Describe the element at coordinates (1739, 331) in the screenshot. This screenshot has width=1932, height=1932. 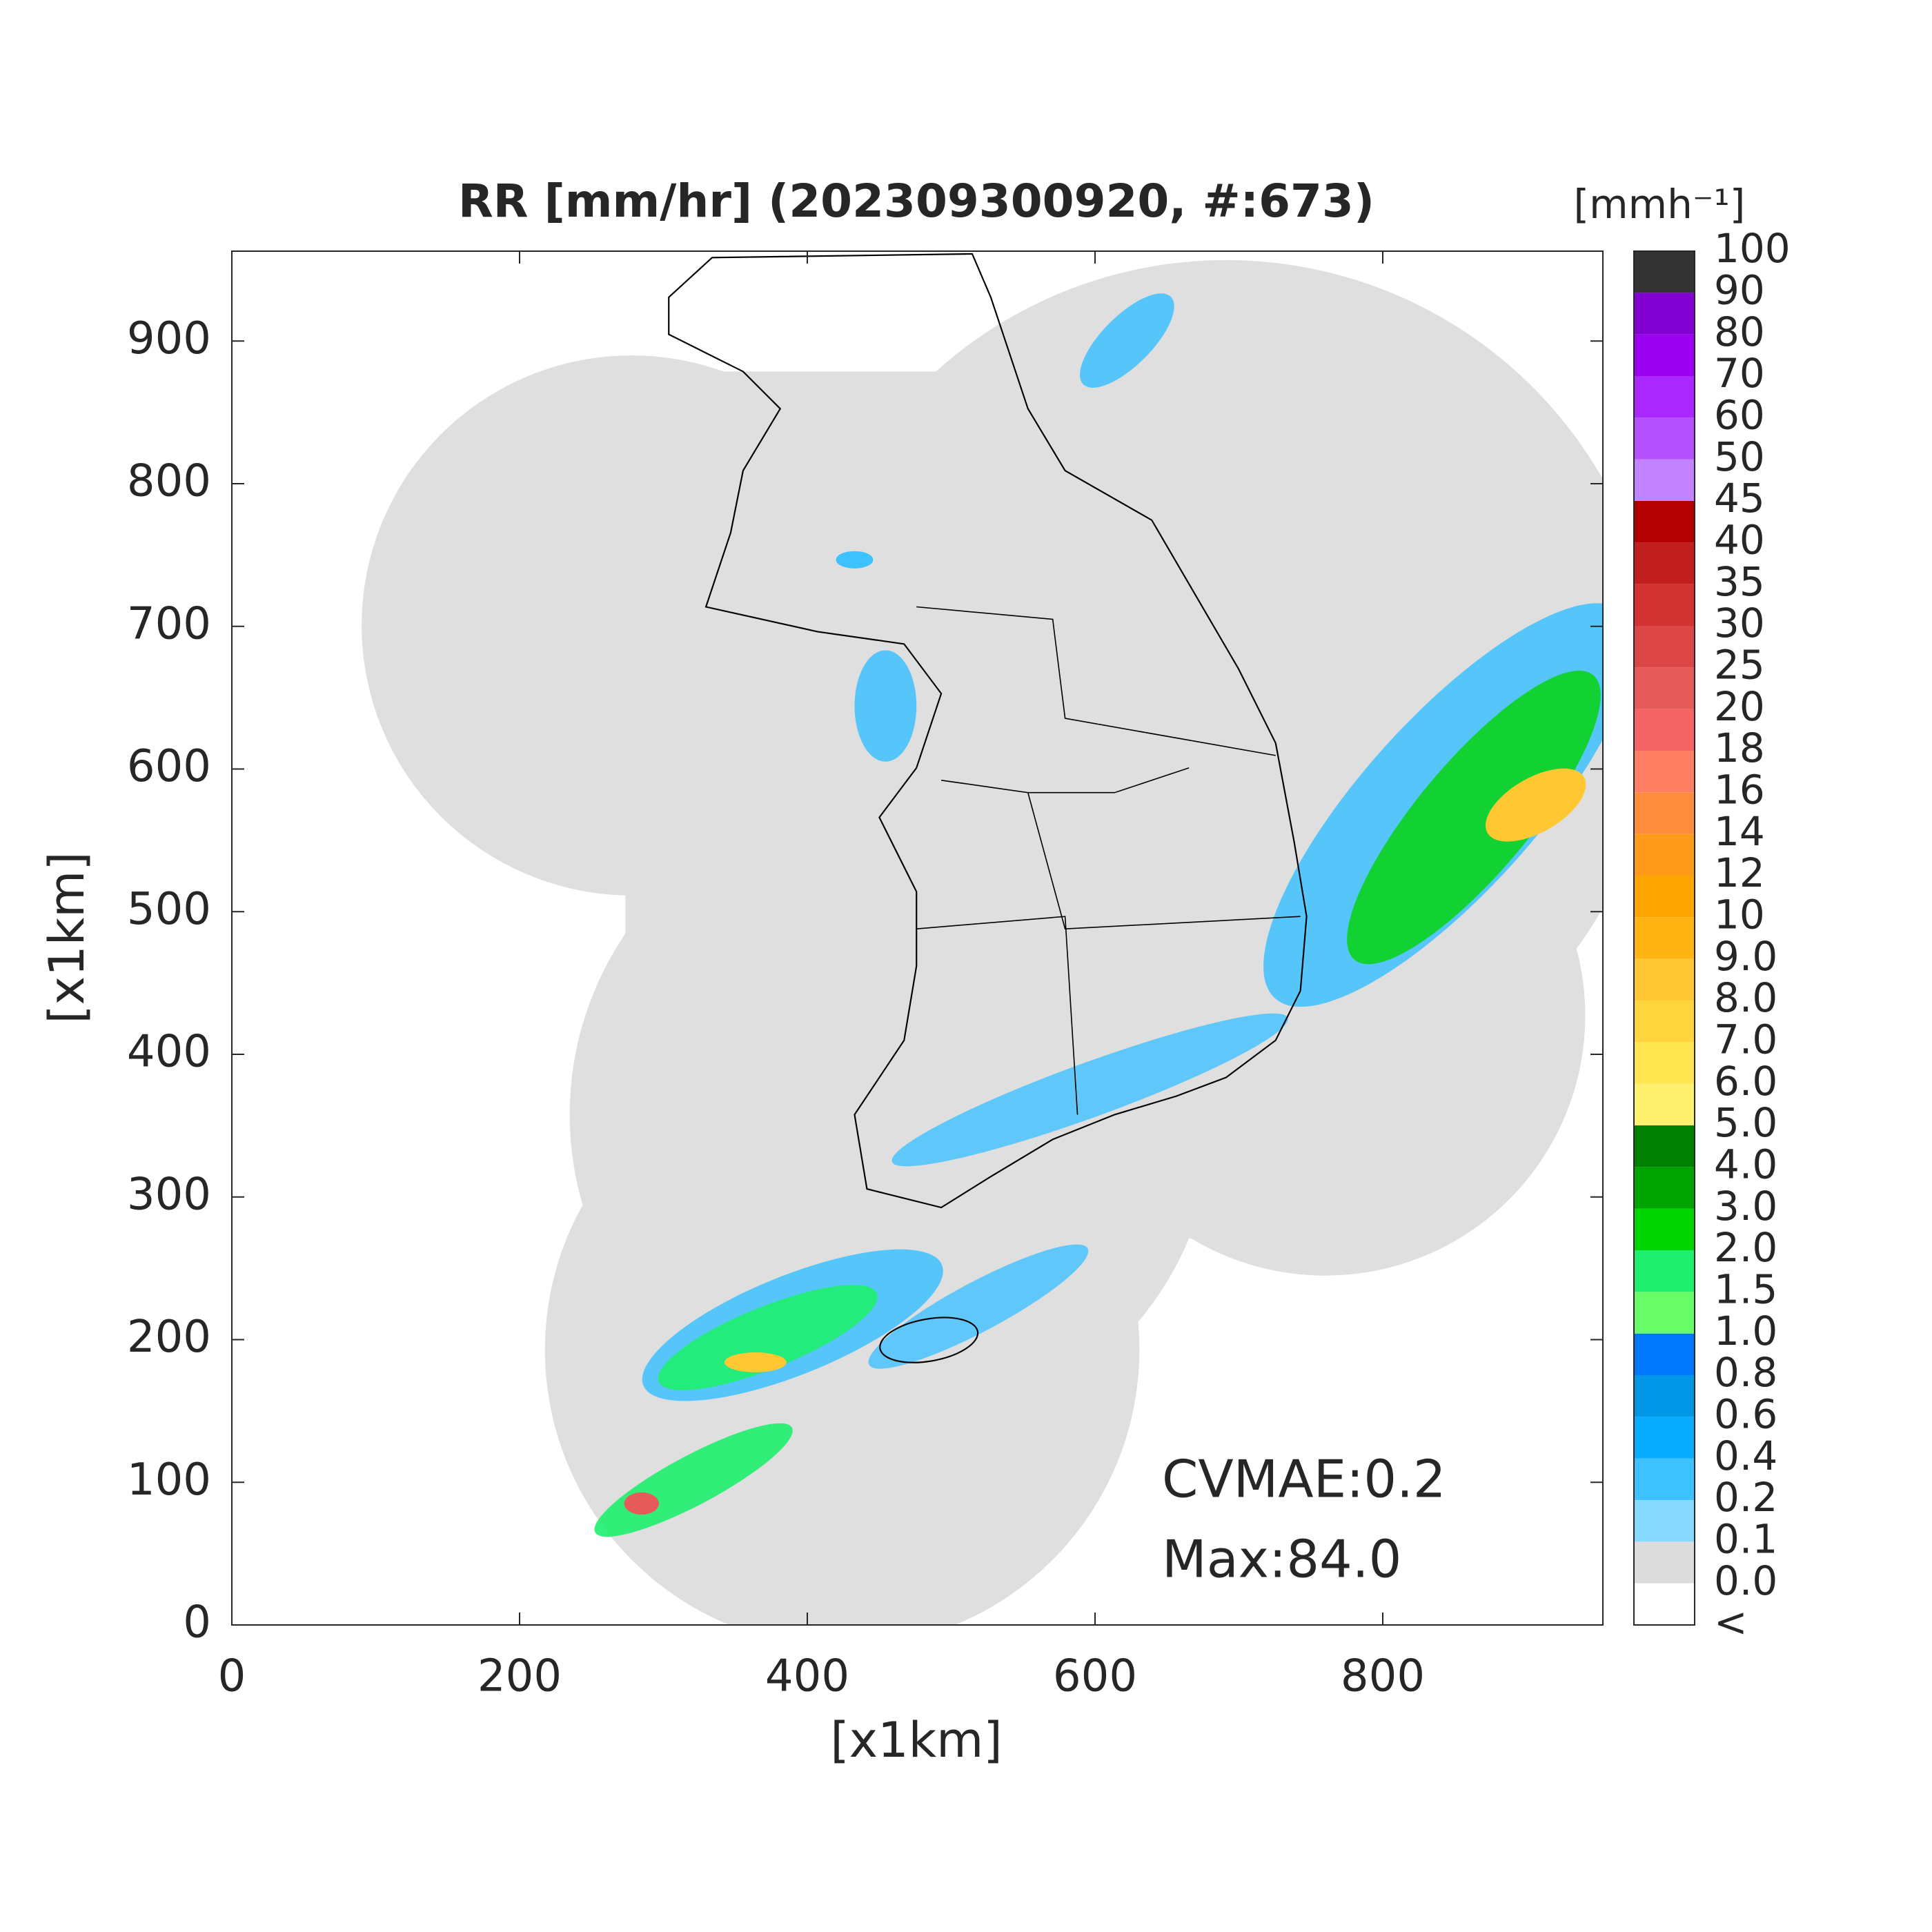
I see `colorbar-tick-label: 80` at that location.